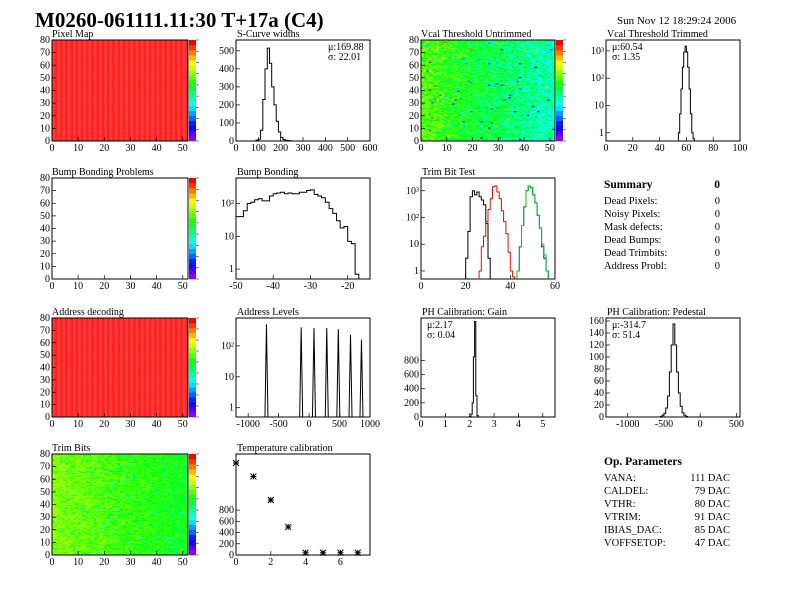 This screenshot has height=612, width=792. What do you see at coordinates (370, 148) in the screenshot?
I see `x-tick-label: 600` at bounding box center [370, 148].